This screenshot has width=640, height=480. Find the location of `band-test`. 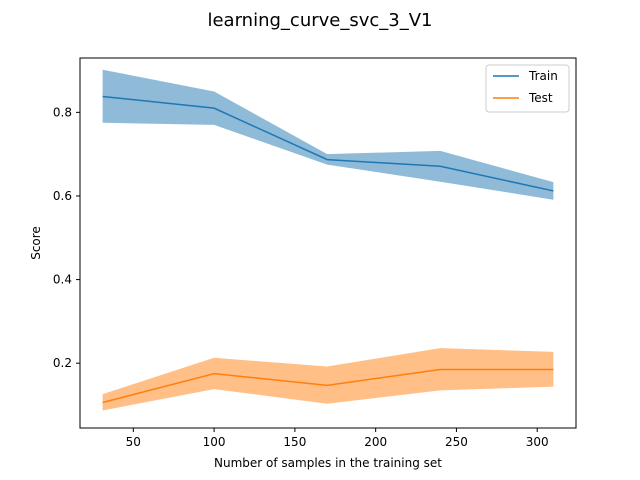

band-test is located at coordinates (328, 379).